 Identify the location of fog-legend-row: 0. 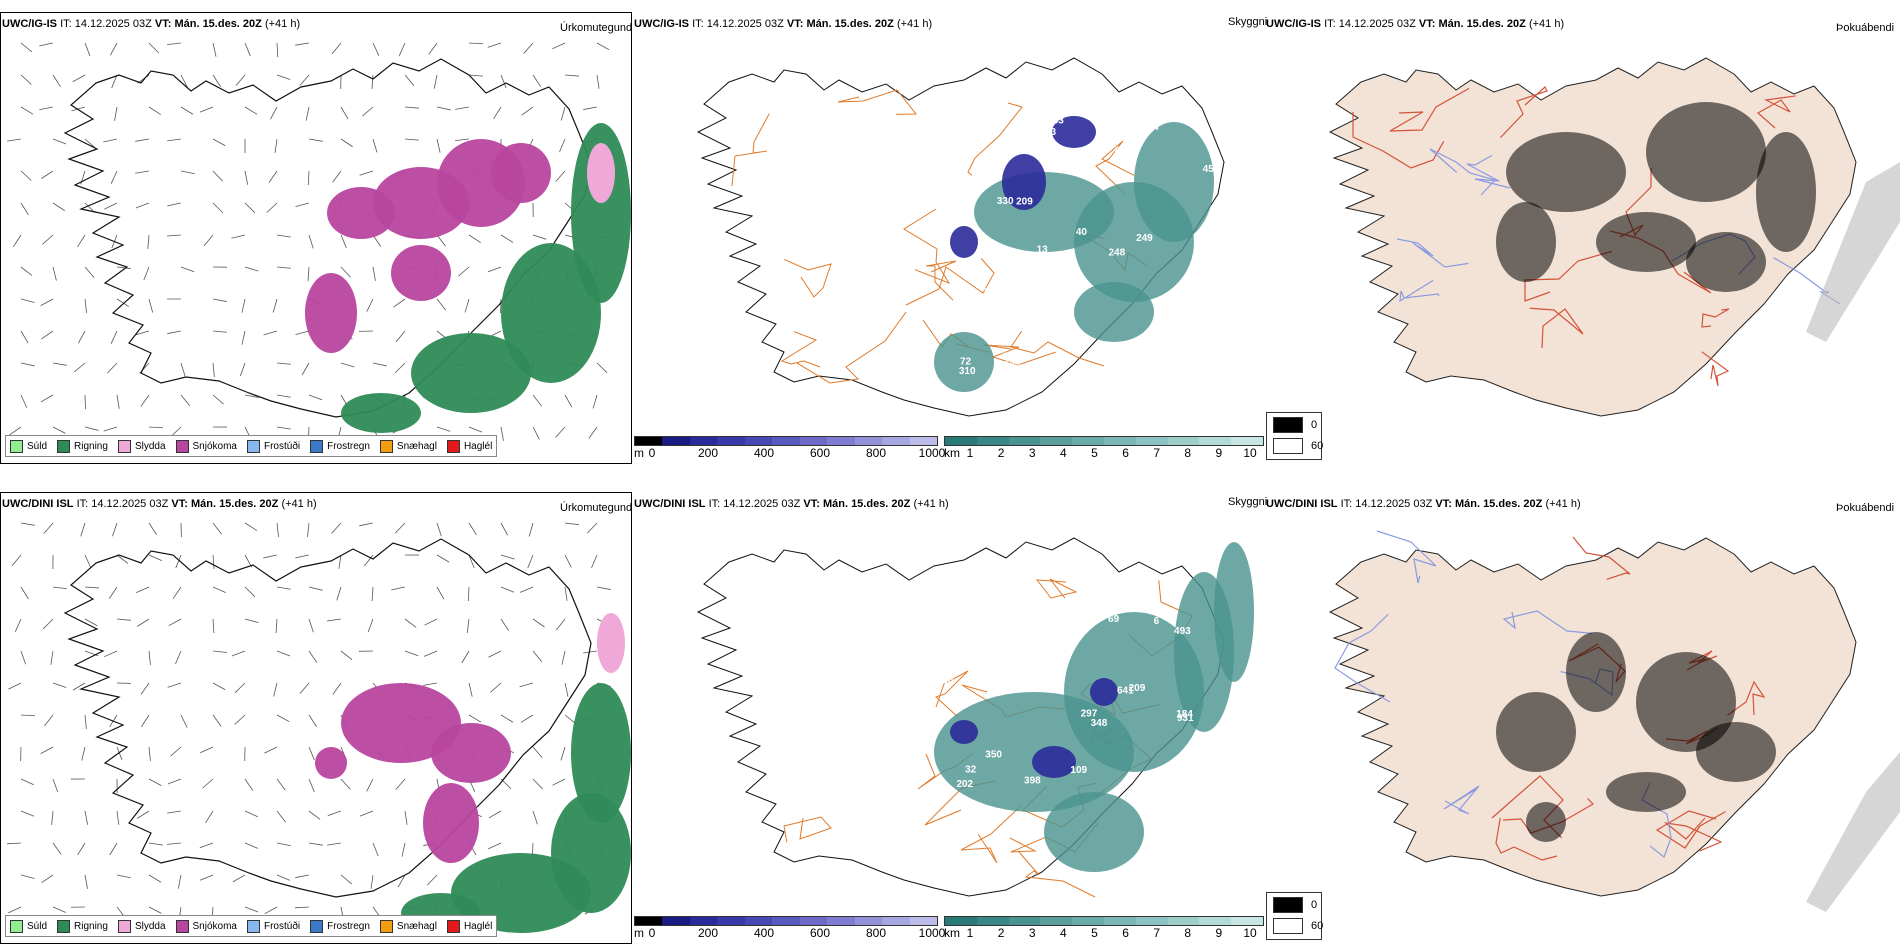
(1295, 425).